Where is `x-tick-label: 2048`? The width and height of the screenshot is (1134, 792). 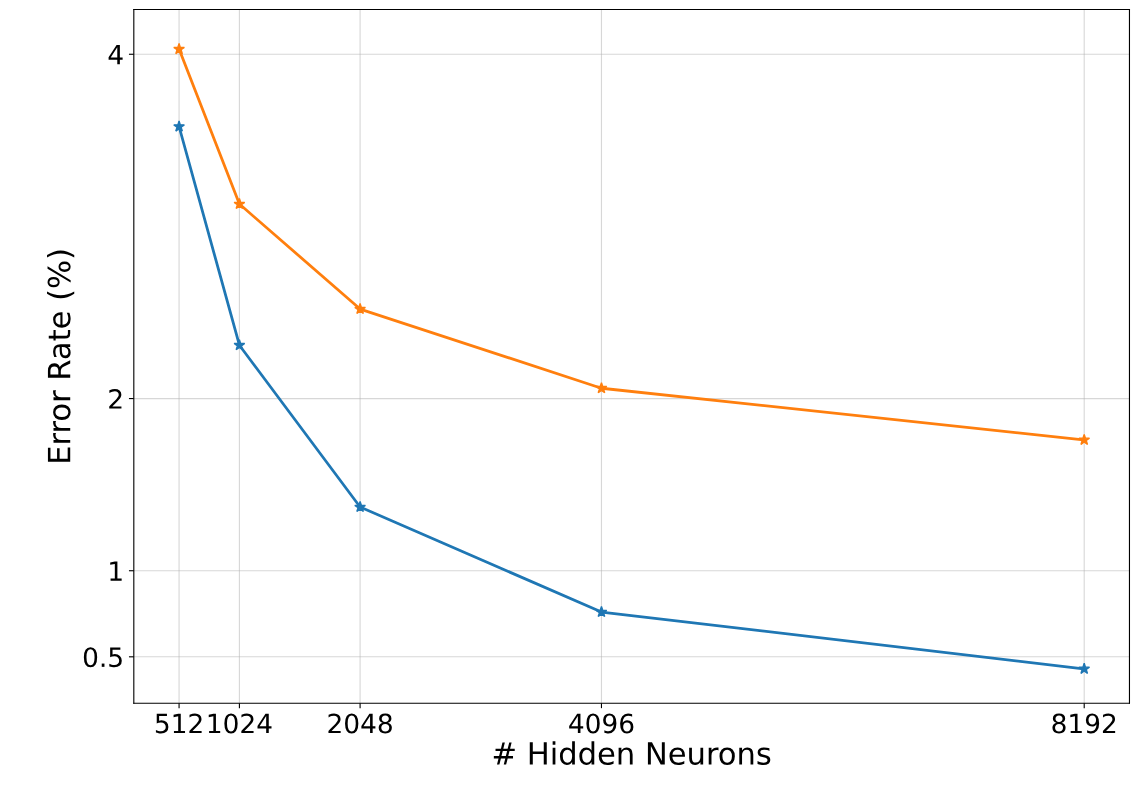
x-tick-label: 2048 is located at coordinates (360, 723).